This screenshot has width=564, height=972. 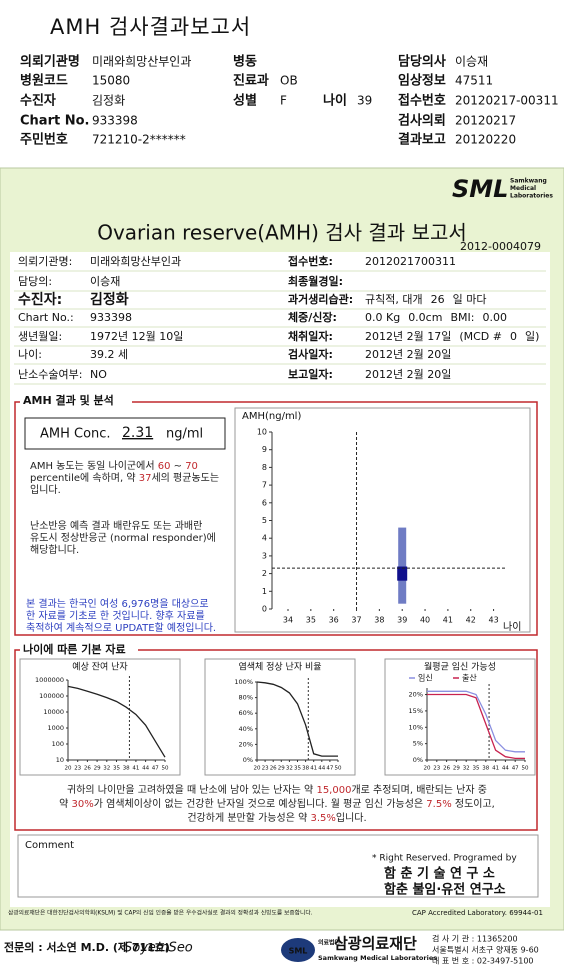 I want to click on x-tick-label: 34, so click(x=288, y=620).